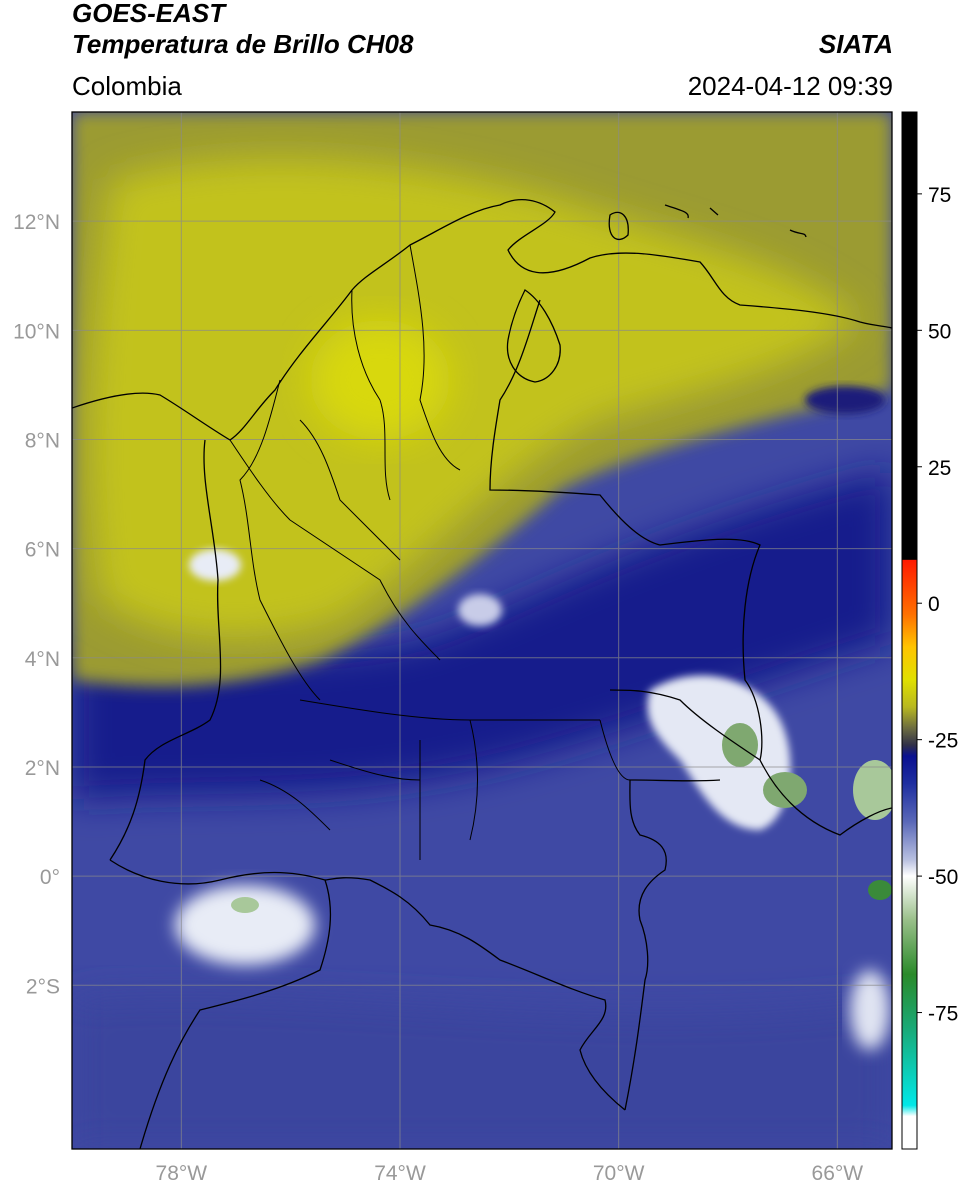 This screenshot has height=1190, width=966. Describe the element at coordinates (42, 768) in the screenshot. I see `lat-tick-label: 2°N` at that location.